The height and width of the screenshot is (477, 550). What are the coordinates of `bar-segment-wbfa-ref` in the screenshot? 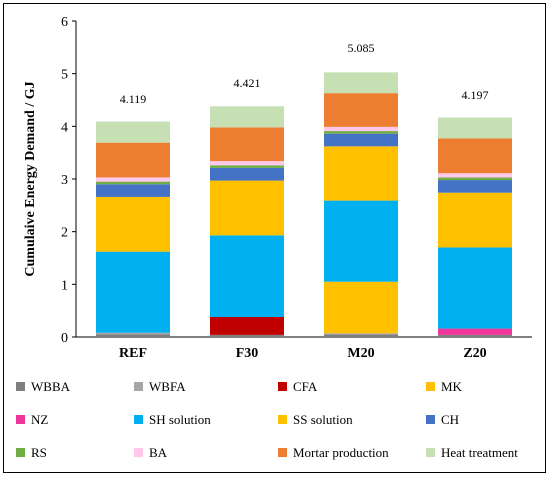 It's located at (133, 333).